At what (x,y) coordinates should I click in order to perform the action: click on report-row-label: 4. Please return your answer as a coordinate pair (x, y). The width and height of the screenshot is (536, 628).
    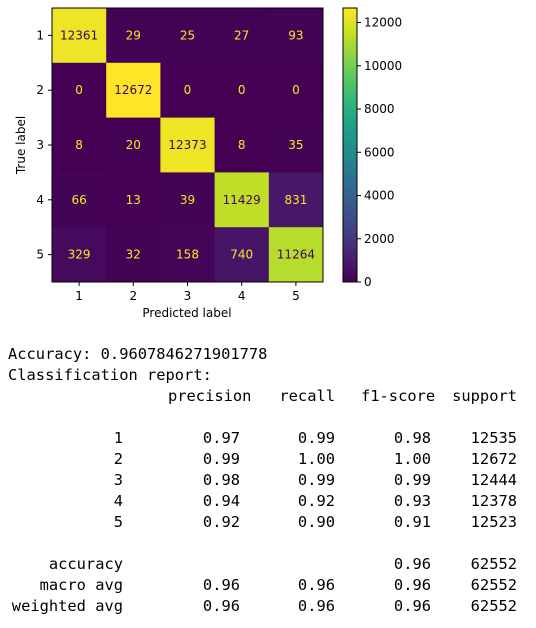
    Looking at the image, I should click on (118, 501).